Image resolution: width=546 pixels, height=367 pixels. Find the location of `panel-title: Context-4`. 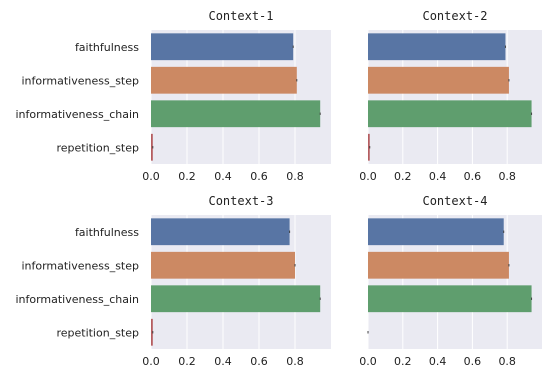

panel-title: Context-4 is located at coordinates (454, 201).